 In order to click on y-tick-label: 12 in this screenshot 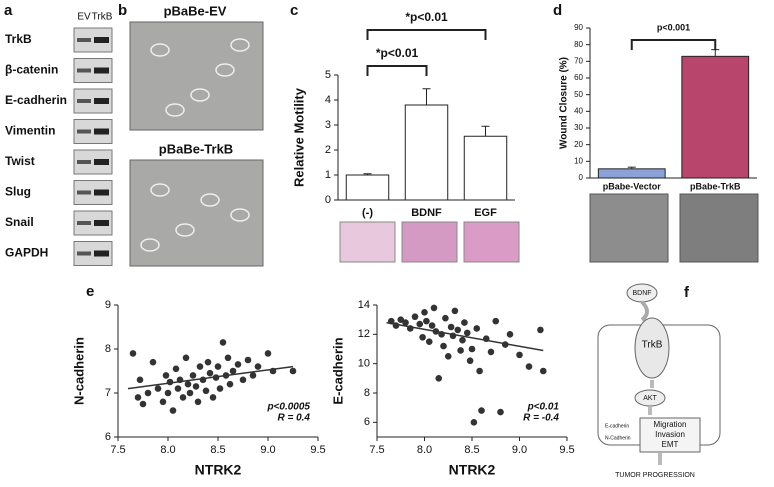, I will do `click(364, 334)`.